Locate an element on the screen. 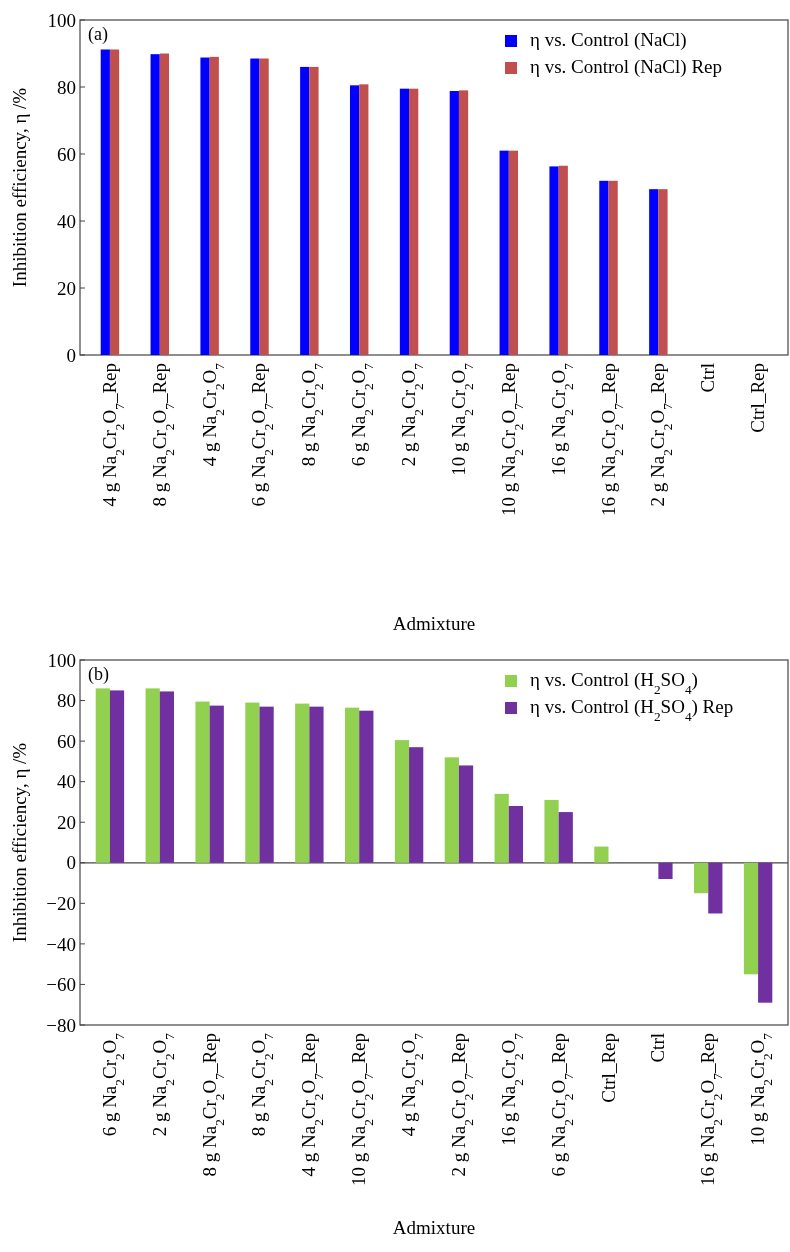 The width and height of the screenshot is (790, 1252). legend-label: η vs. Control (NaCl) Rep is located at coordinates (626, 67).